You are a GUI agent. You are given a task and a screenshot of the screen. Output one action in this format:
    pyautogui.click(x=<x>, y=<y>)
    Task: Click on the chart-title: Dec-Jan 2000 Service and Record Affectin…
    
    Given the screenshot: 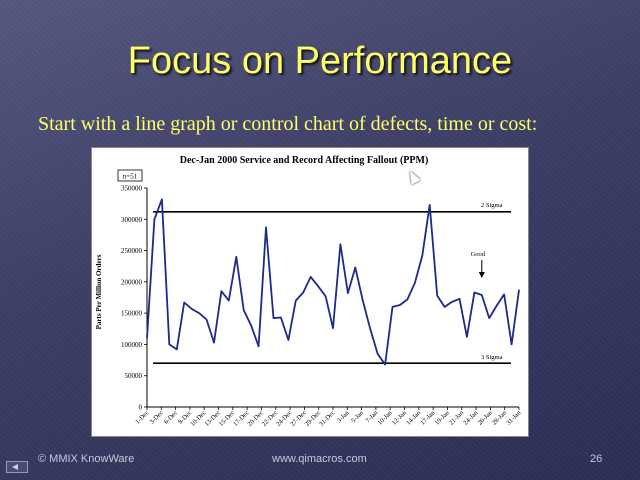 What is the action you would take?
    pyautogui.click(x=304, y=160)
    